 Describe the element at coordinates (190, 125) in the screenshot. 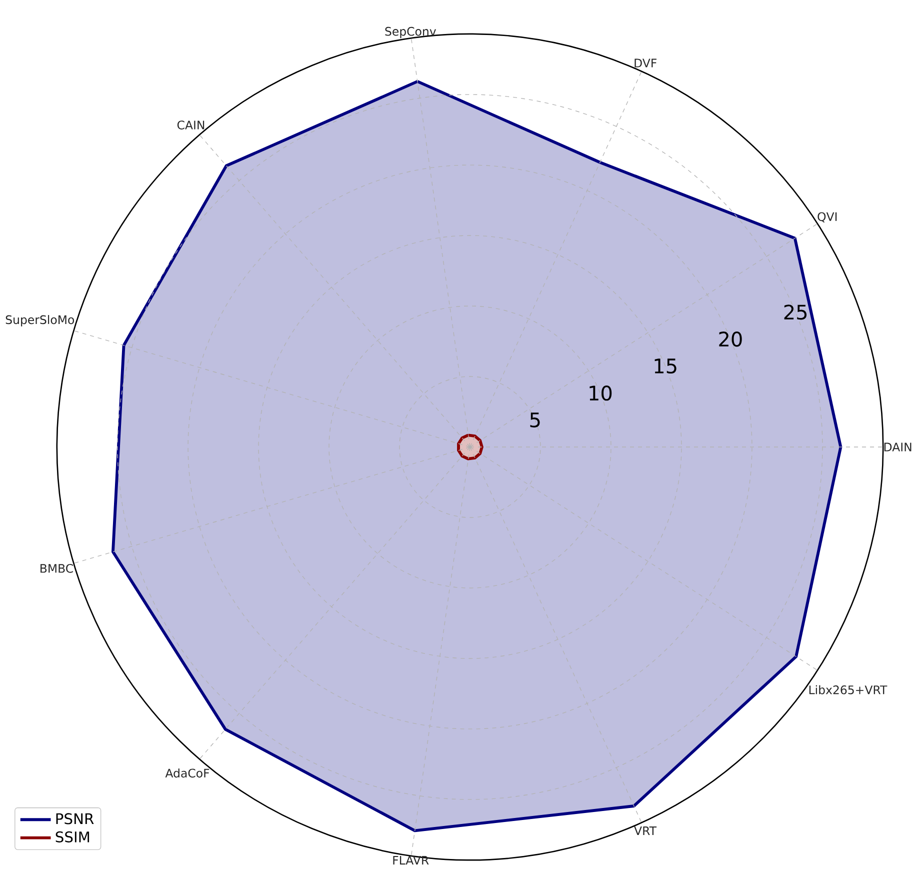

I see `spoke-label: CAIN` at that location.